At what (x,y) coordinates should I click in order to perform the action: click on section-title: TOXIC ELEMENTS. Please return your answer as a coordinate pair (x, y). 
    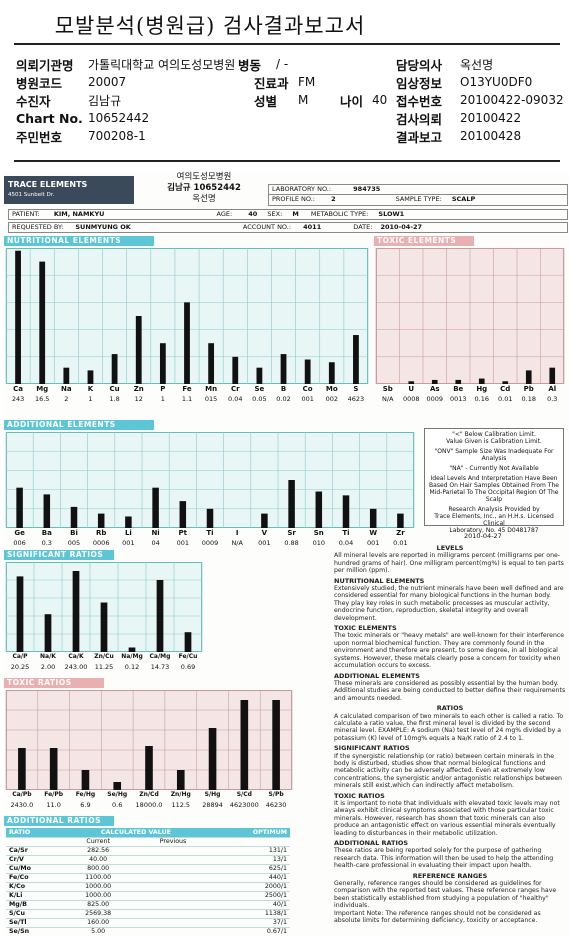
    Looking at the image, I should click on (424, 241).